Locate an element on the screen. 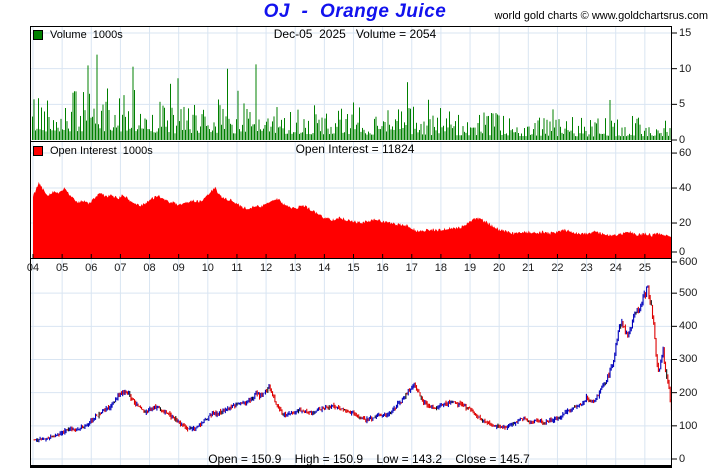 This screenshot has height=475, width=710. y-axis-tick-label: 5 is located at coordinates (682, 104).